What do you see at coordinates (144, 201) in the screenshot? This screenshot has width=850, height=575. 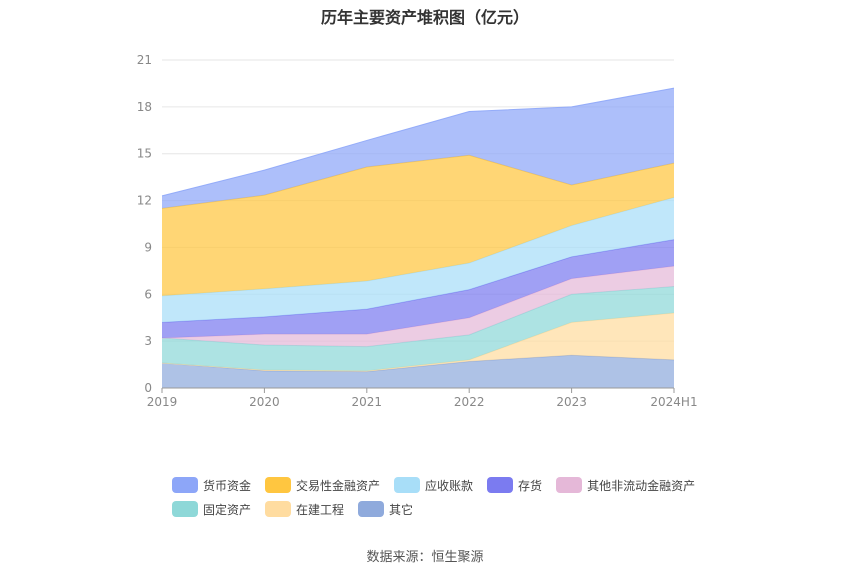 I see `y-tick-label: 12` at bounding box center [144, 201].